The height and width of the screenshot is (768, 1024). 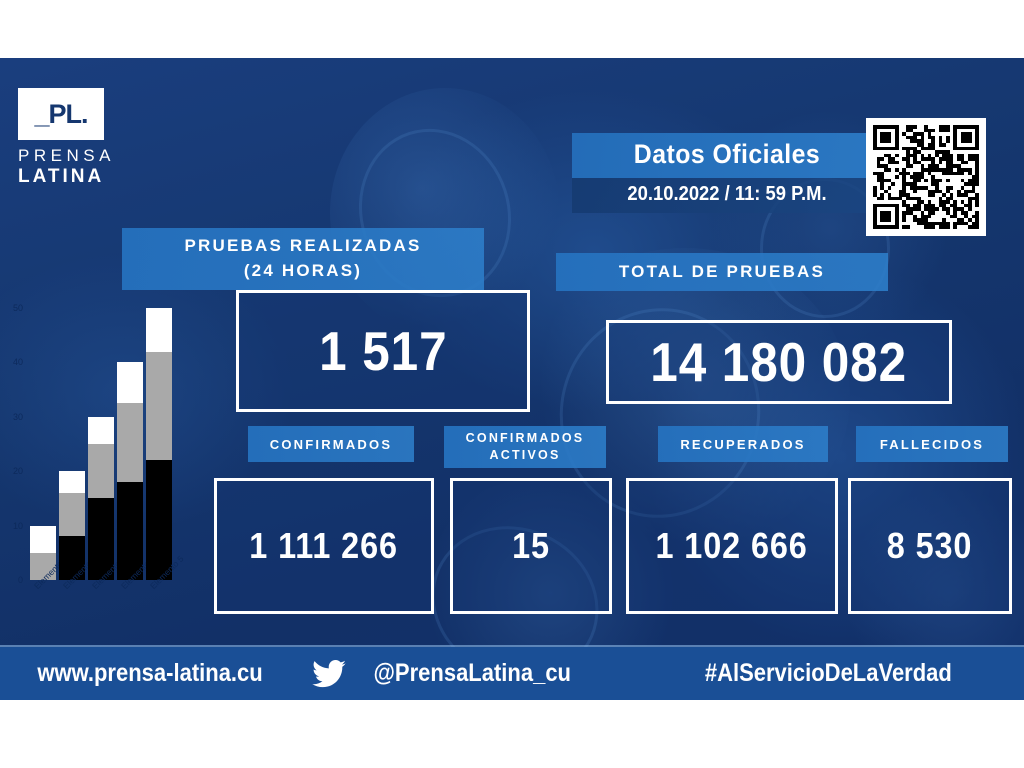 I want to click on value-tests-total: 14 180 082, so click(x=779, y=362).